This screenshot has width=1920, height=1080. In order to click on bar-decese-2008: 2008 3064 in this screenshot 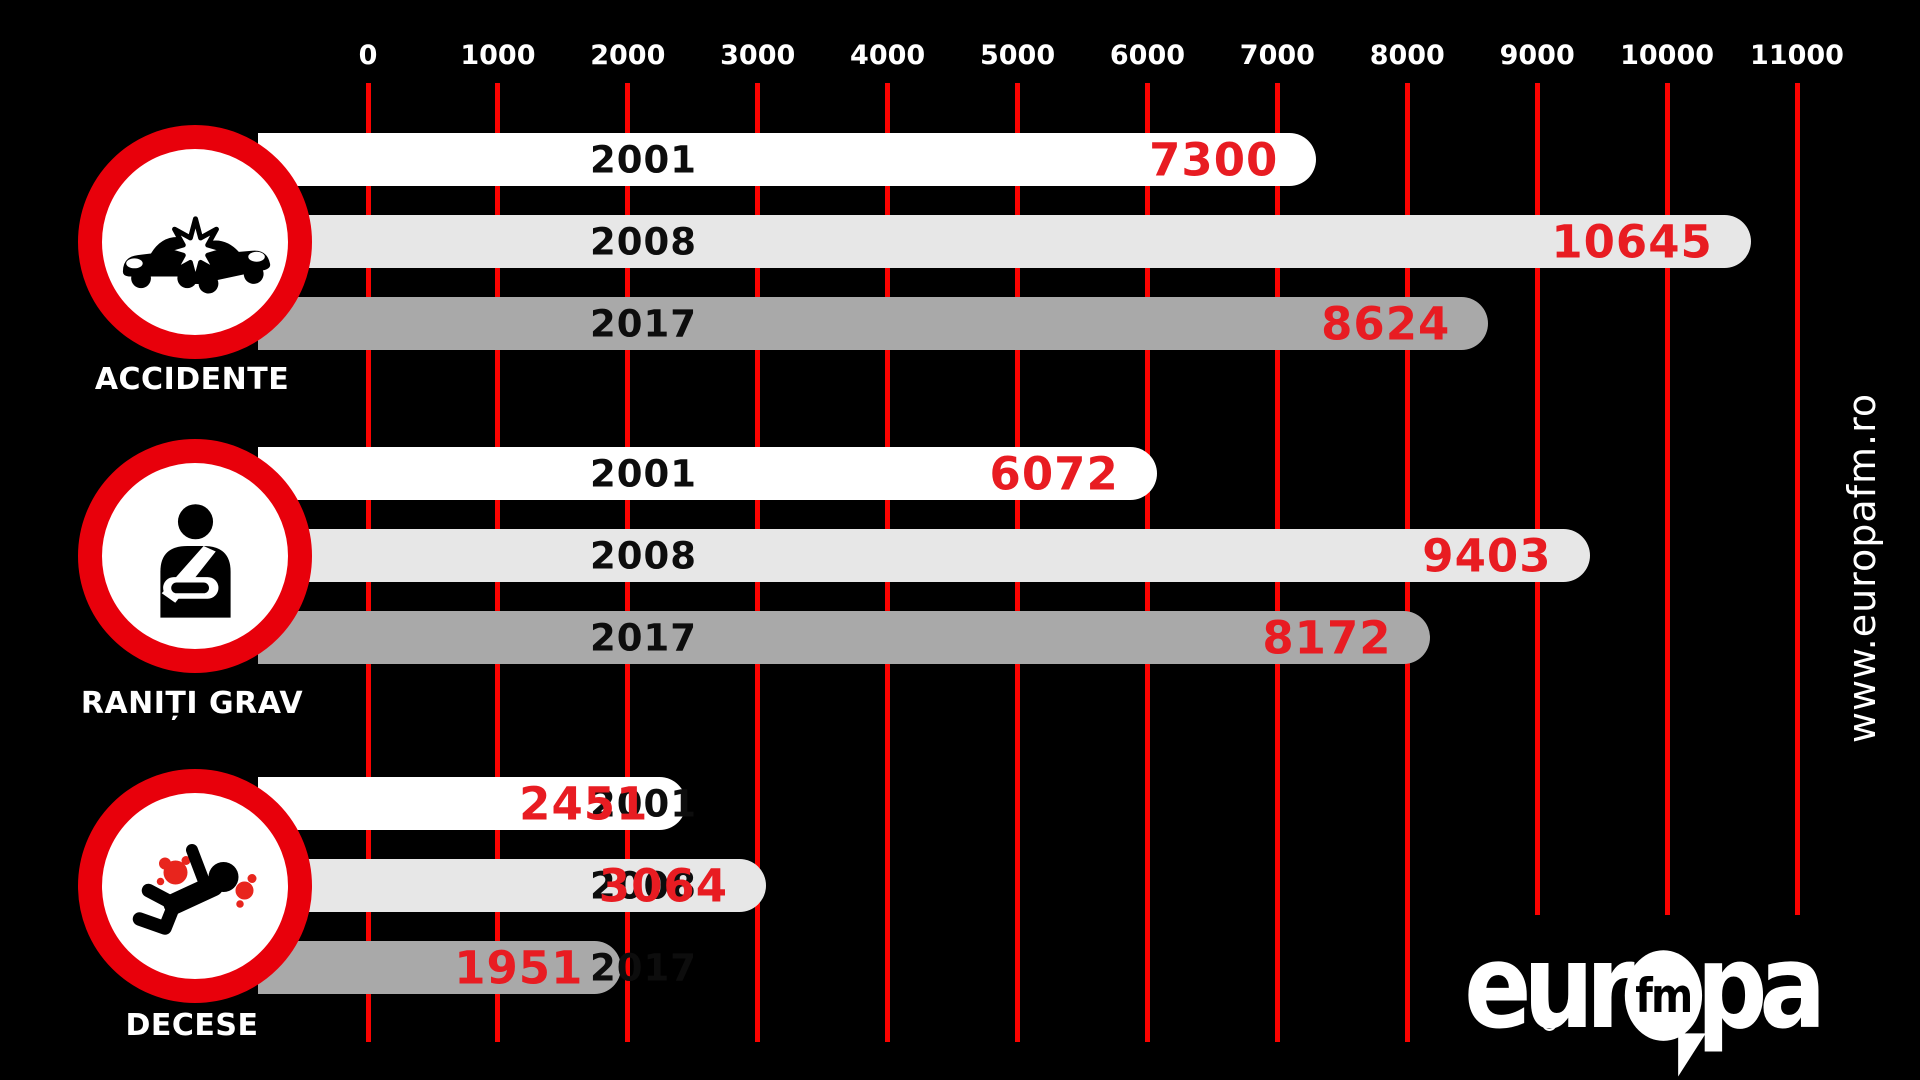, I will do `click(512, 885)`.